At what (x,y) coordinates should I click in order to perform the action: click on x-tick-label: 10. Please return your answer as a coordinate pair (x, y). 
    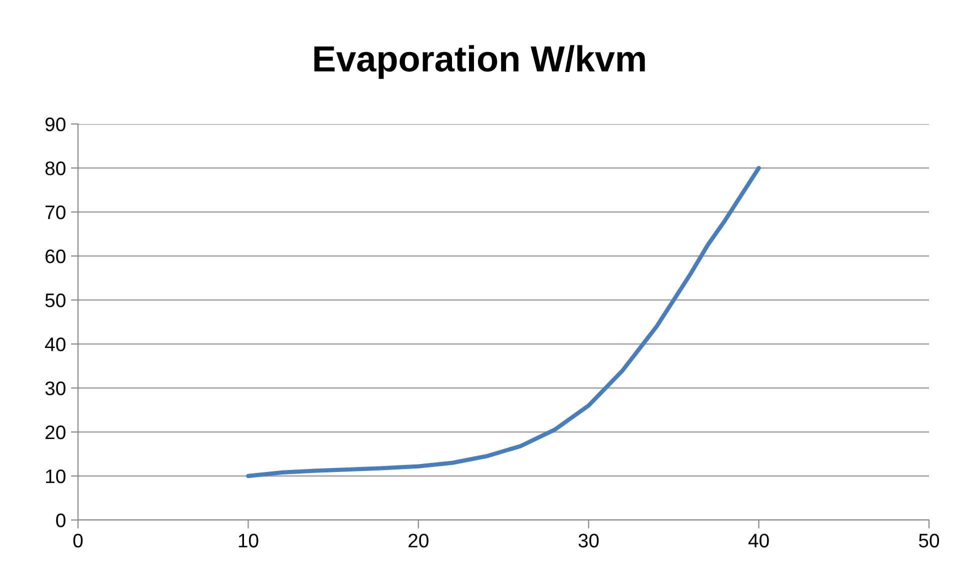
    Looking at the image, I should click on (248, 541).